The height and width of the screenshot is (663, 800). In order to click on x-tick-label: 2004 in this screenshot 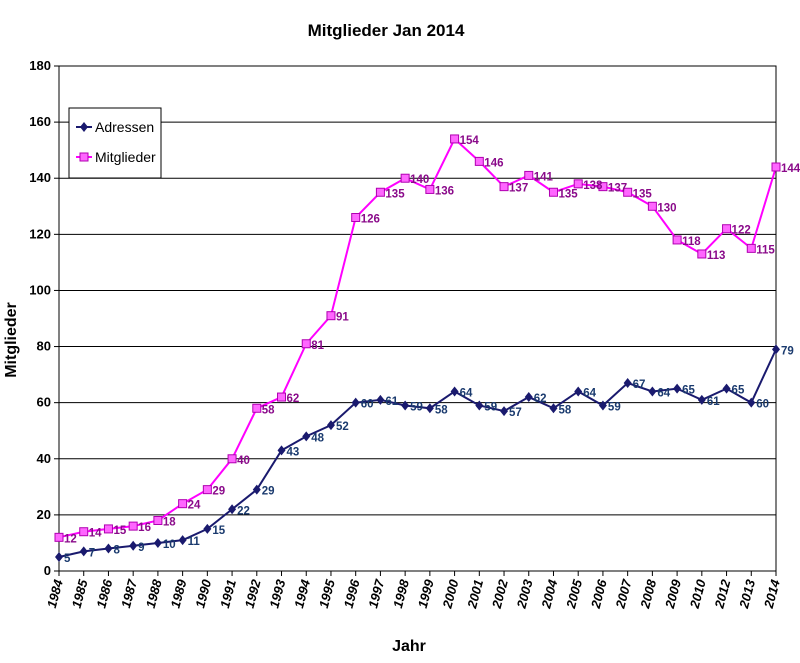, I will do `click(549, 594)`.